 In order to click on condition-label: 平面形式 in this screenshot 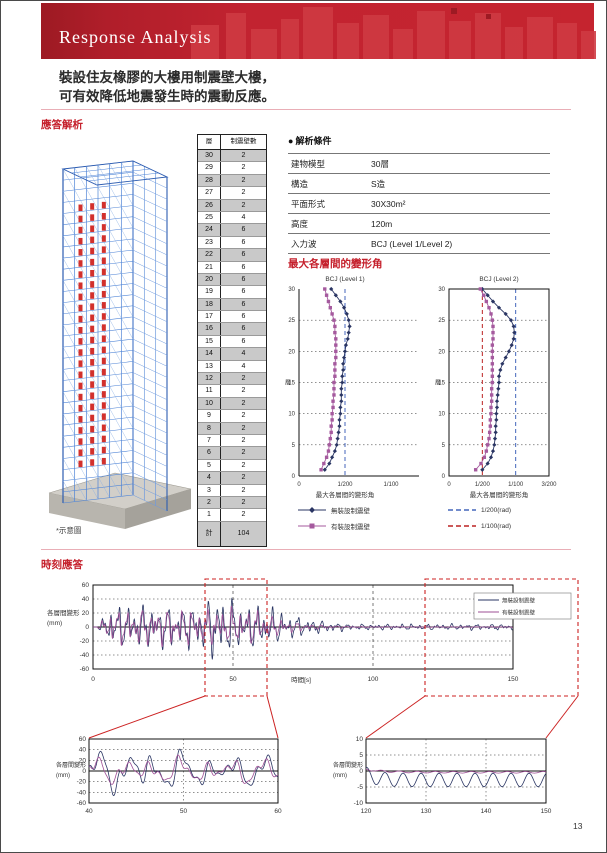, I will do `click(308, 203)`.